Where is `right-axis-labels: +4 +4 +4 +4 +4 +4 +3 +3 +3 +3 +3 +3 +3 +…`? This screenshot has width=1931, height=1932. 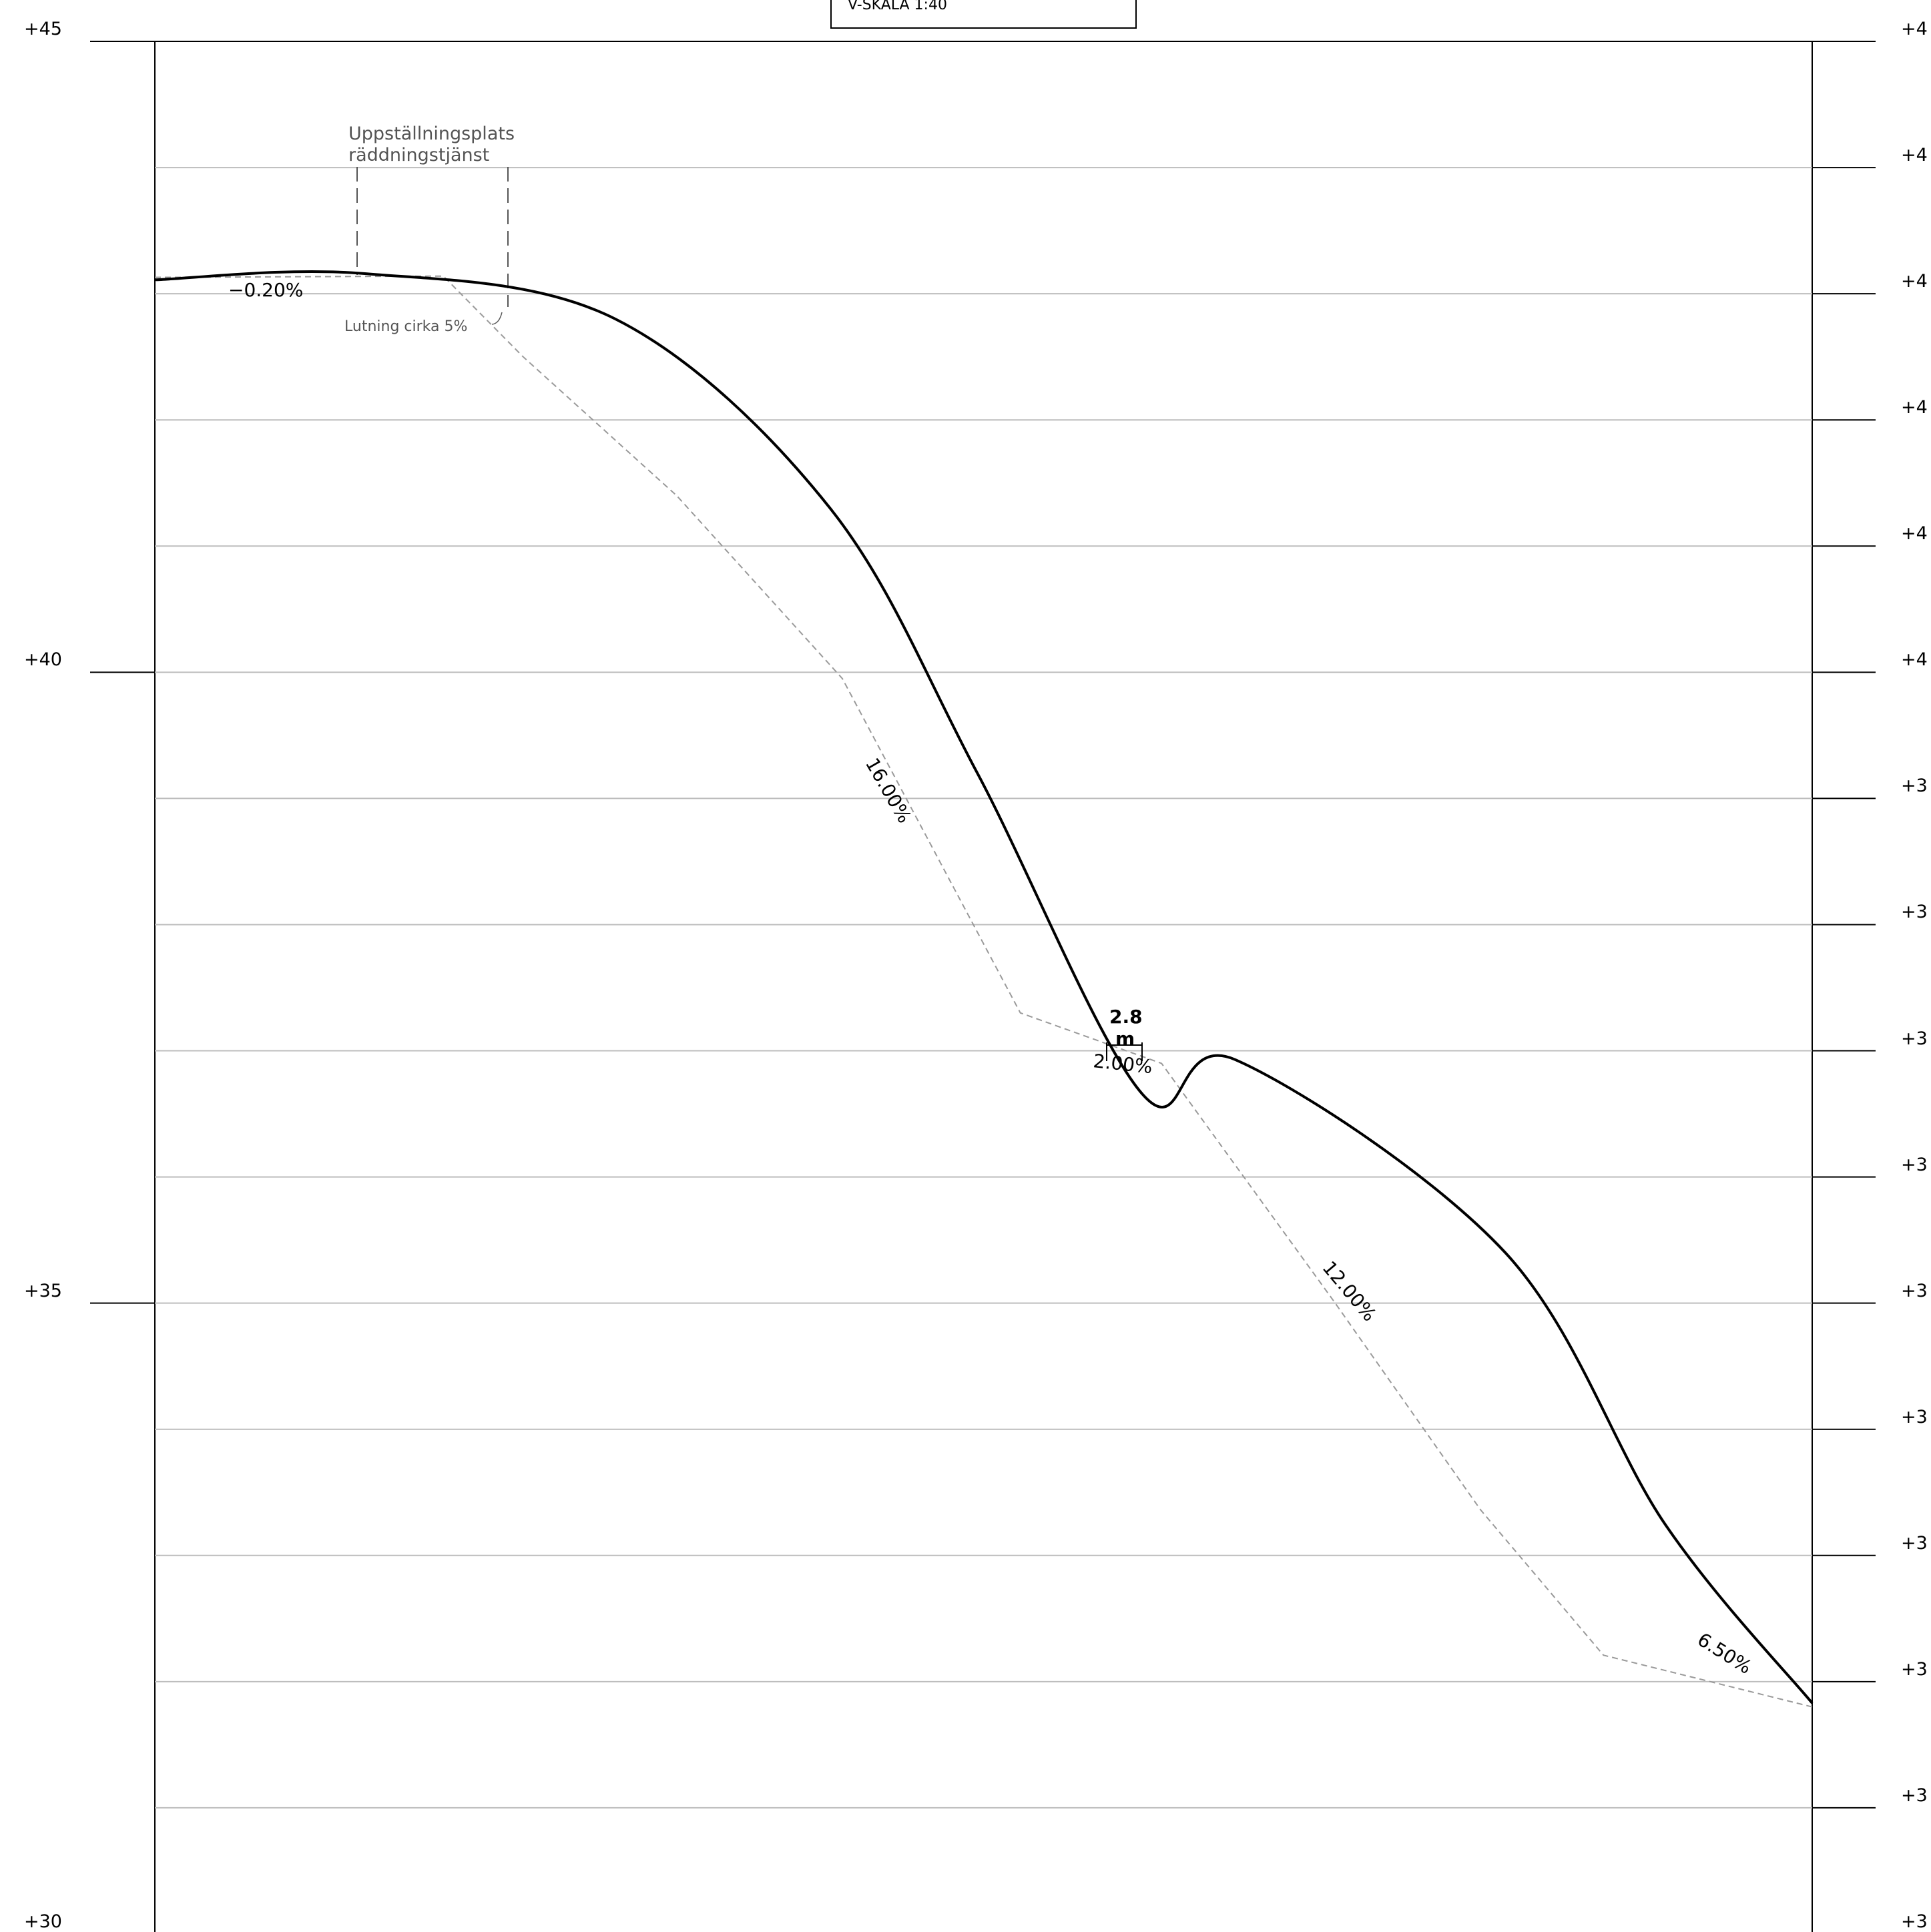 right-axis-labels: +4 +4 +4 +4 +4 +4 +3 +3 +3 +3 +3 +3 +3 +… is located at coordinates (1914, 976).